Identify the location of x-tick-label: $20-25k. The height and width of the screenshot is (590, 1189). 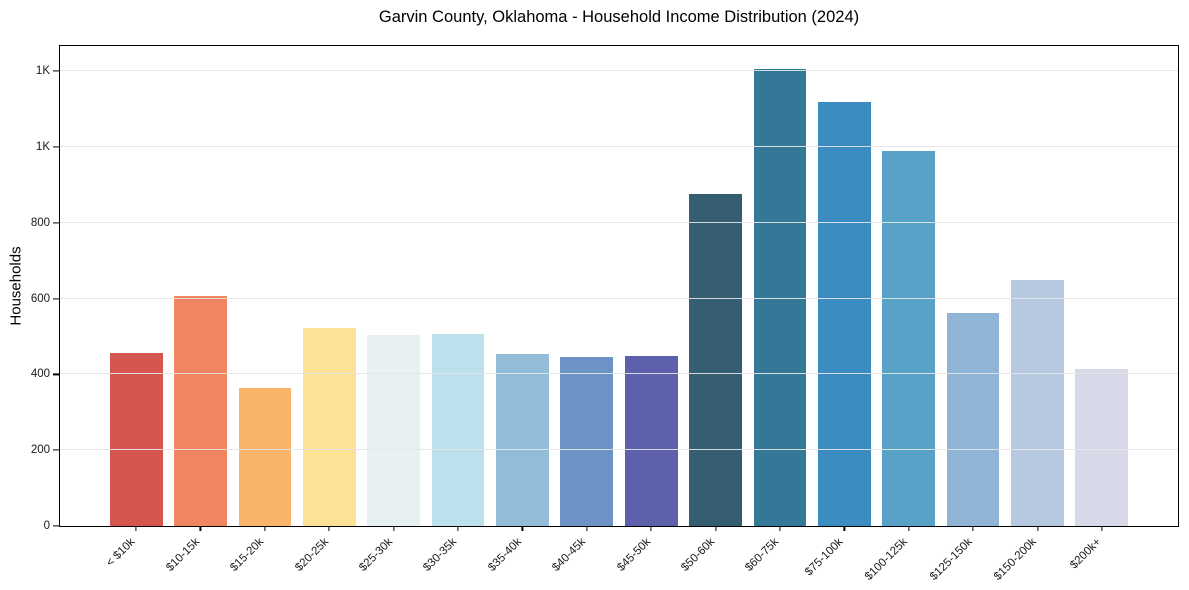
(311, 555).